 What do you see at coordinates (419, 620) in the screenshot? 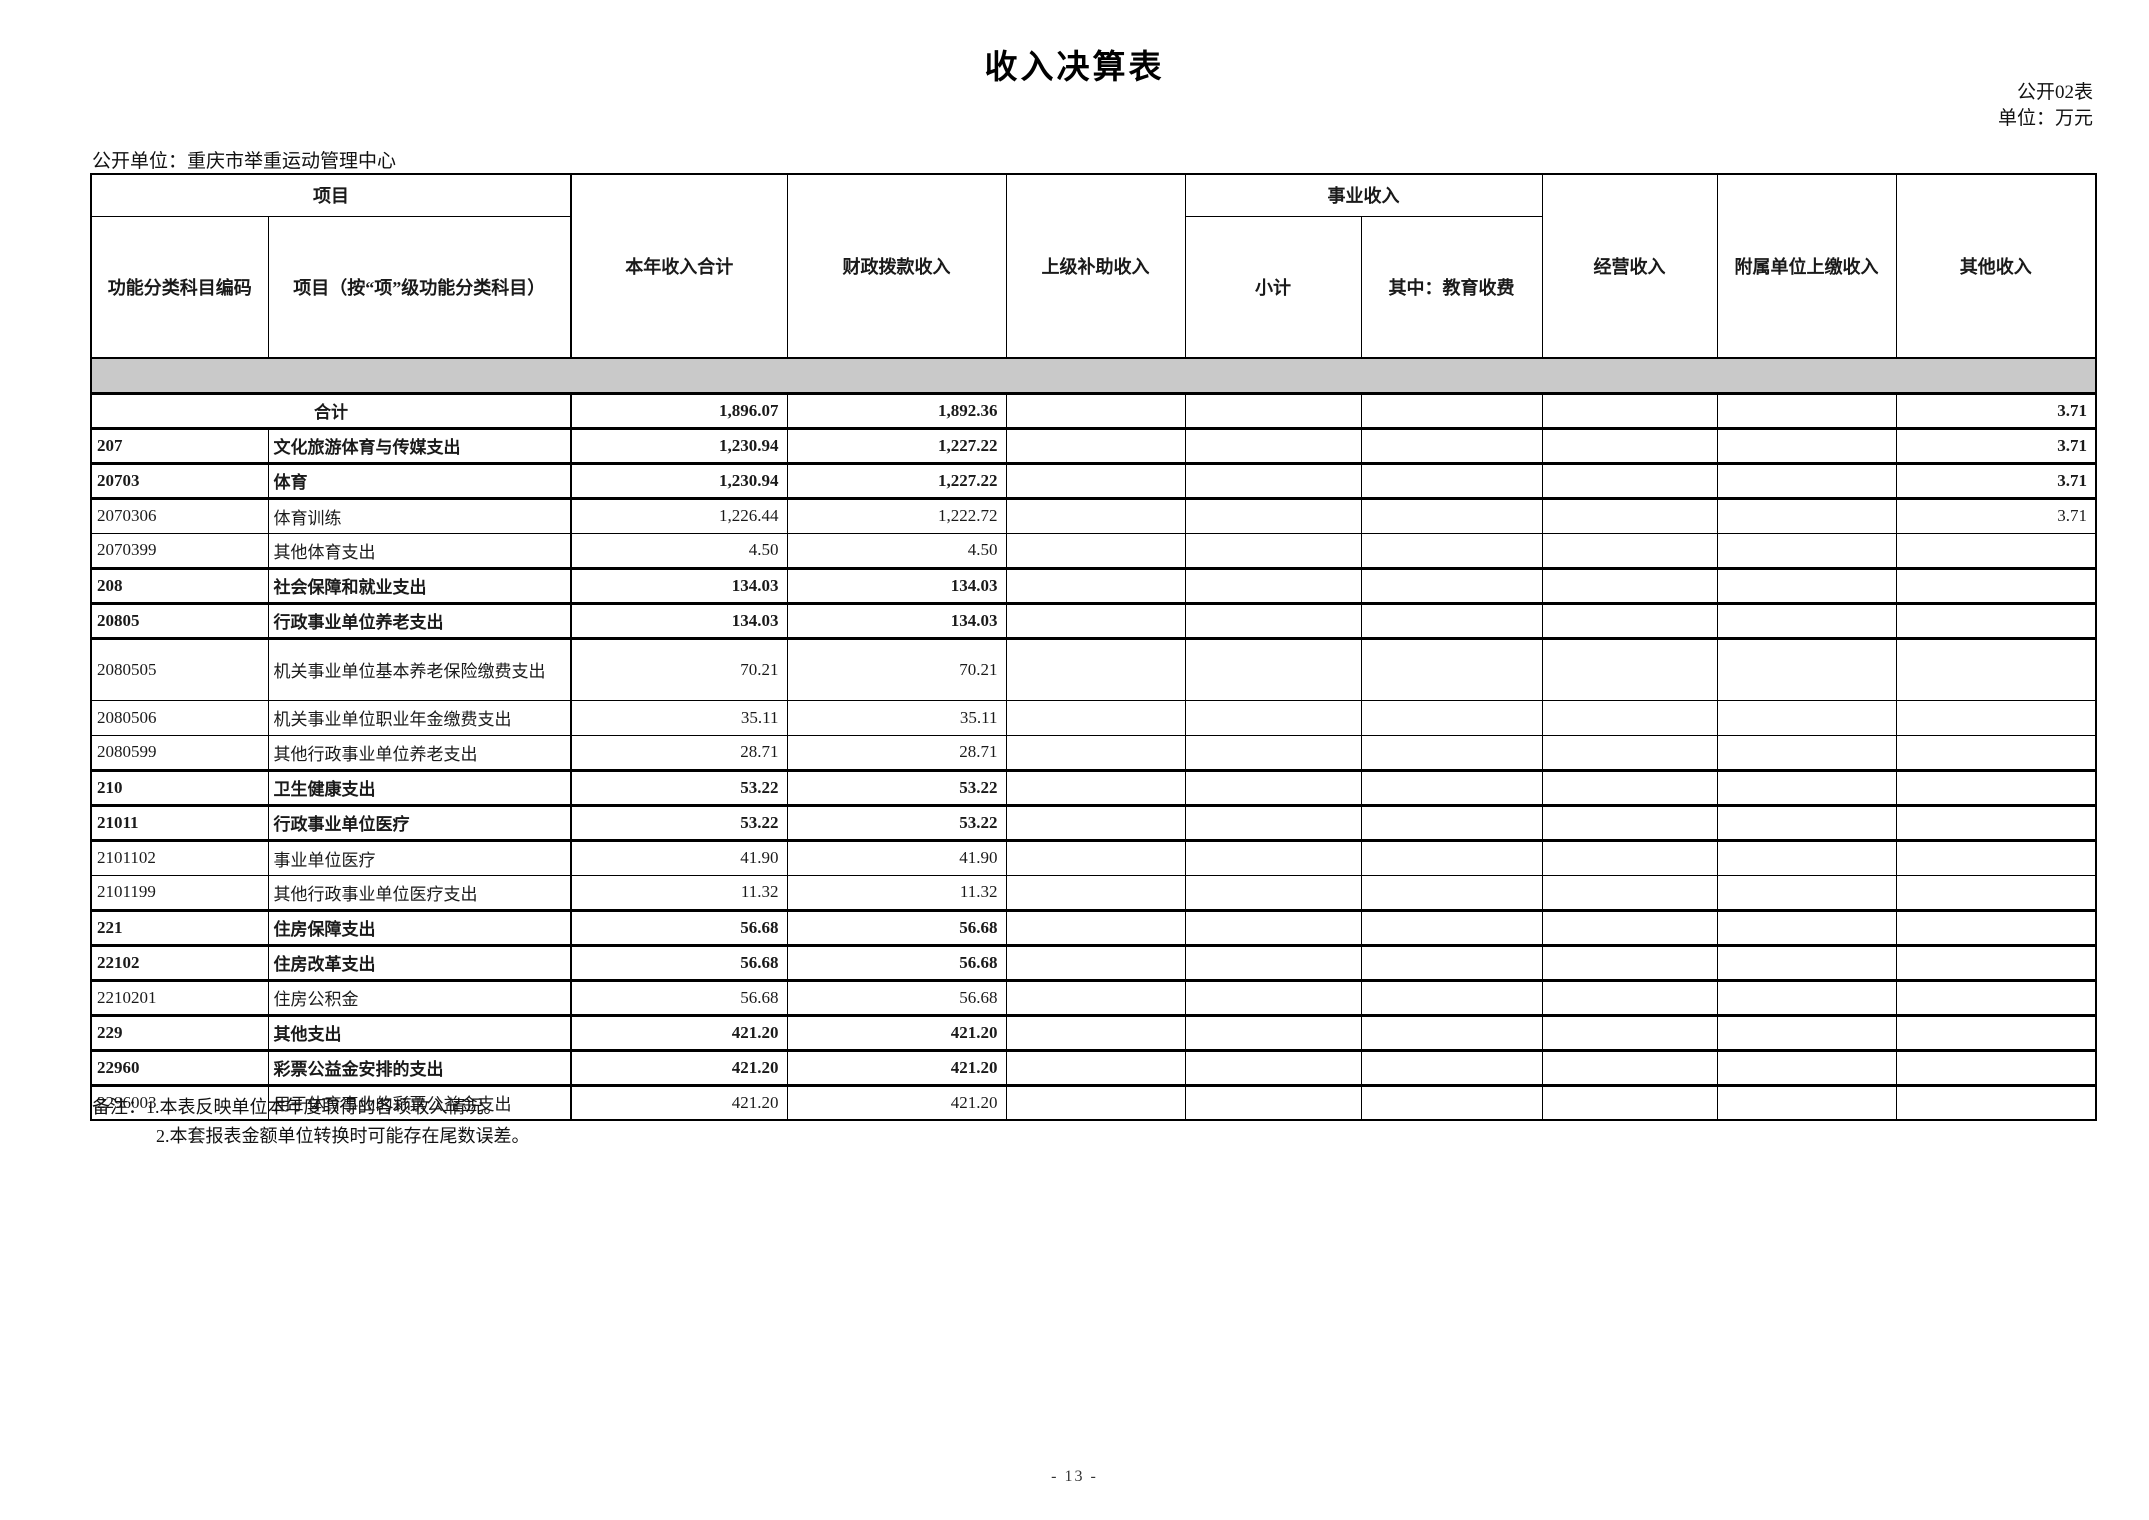
I see `cell-item-name: 行政事业单位养老支出` at bounding box center [419, 620].